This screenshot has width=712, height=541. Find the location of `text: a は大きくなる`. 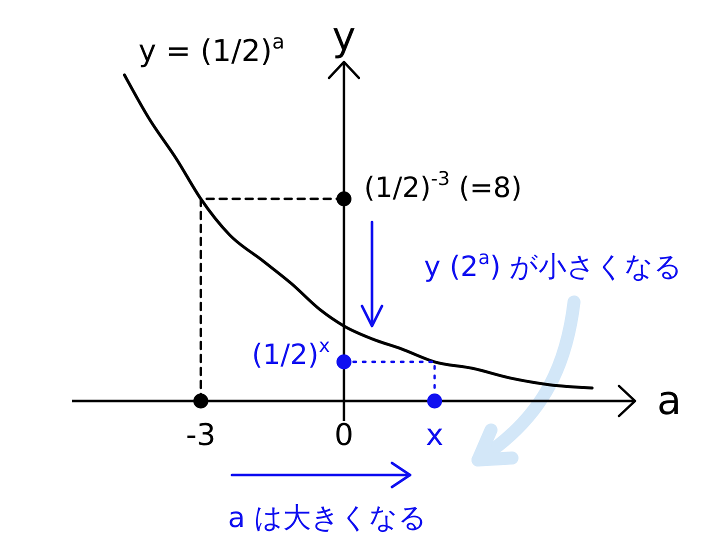

text: a は大きくなる is located at coordinates (328, 517).